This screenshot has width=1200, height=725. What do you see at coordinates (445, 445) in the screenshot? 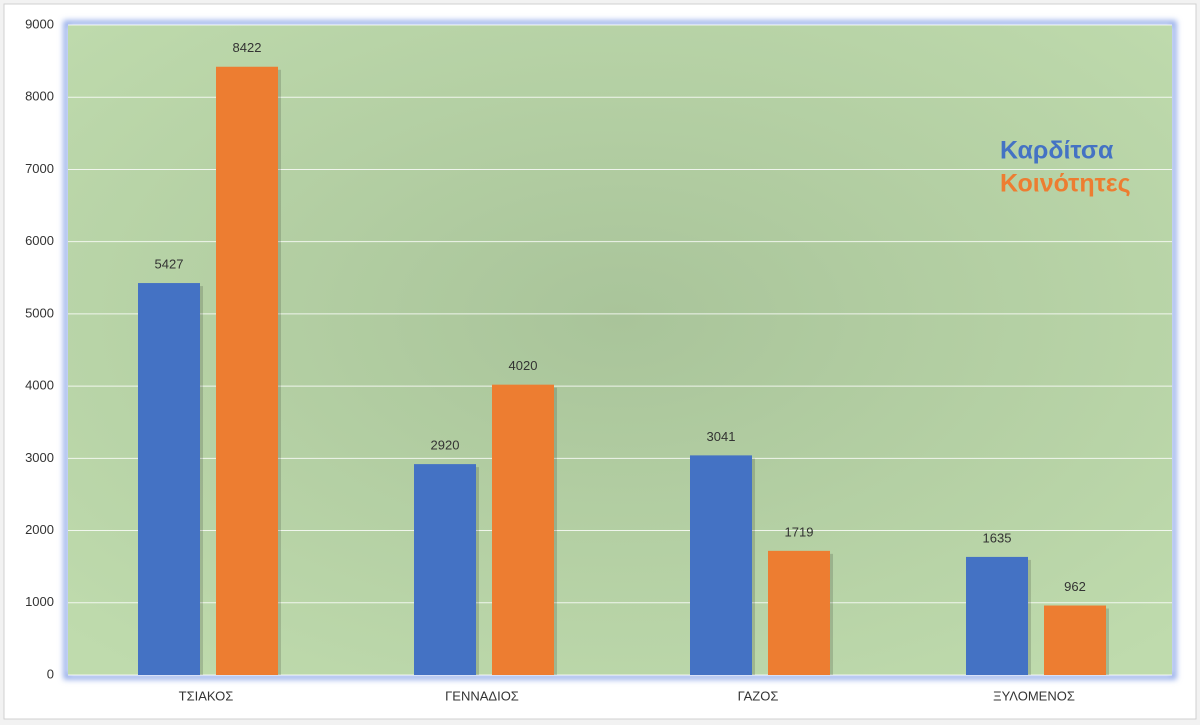
I see `value-label: 2920` at bounding box center [445, 445].